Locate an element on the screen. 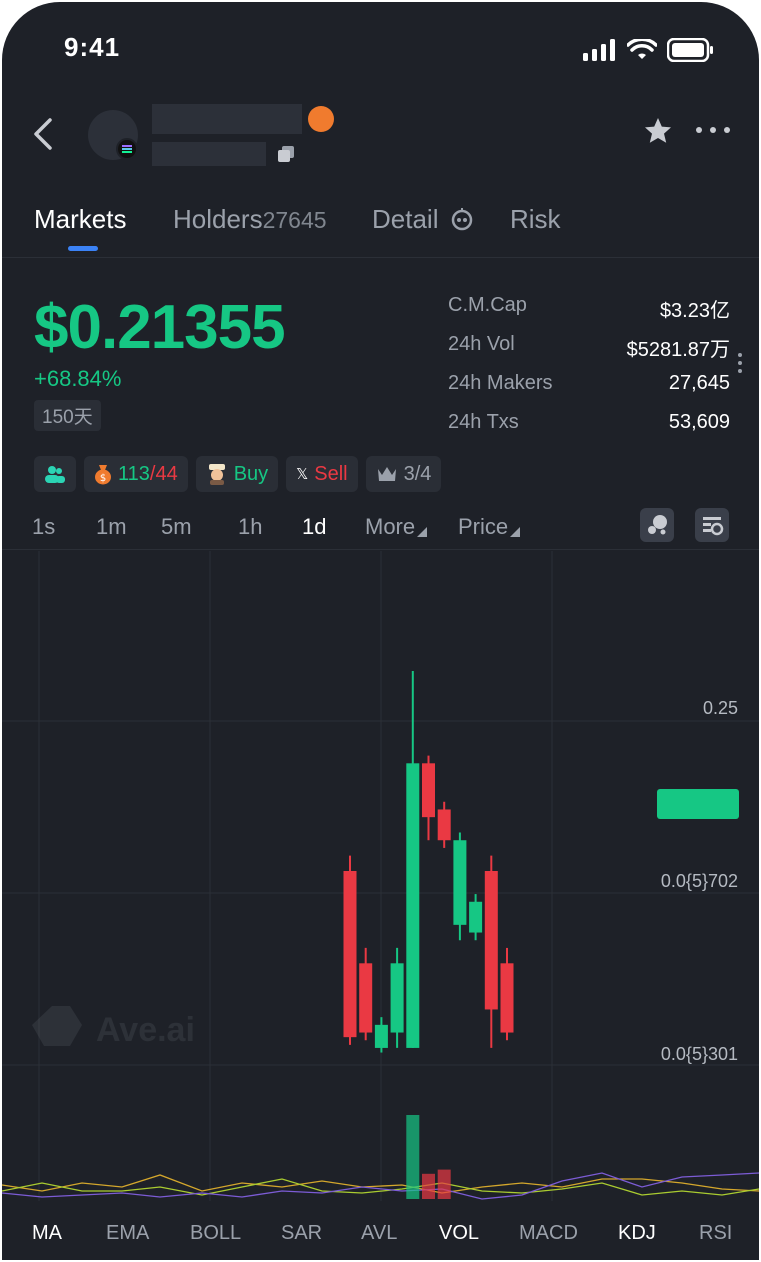 Image resolution: width=761 pixels, height=1262 pixels. stat-value: 53,609 is located at coordinates (699, 422).